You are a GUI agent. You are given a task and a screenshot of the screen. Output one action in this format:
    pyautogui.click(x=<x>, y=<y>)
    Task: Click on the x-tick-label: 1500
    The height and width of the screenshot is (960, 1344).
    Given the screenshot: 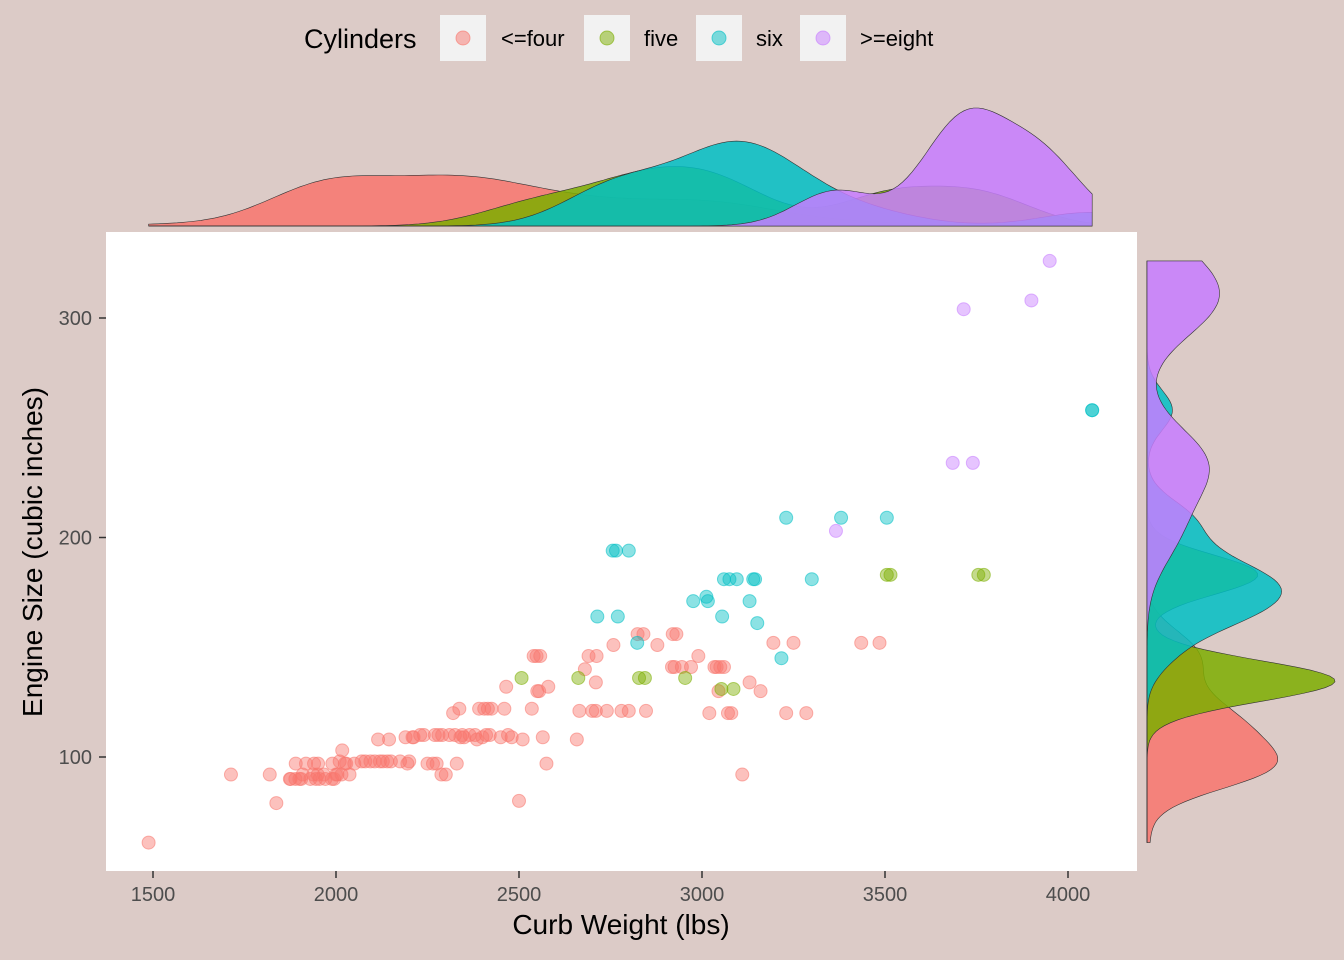 What is the action you would take?
    pyautogui.click(x=153, y=895)
    